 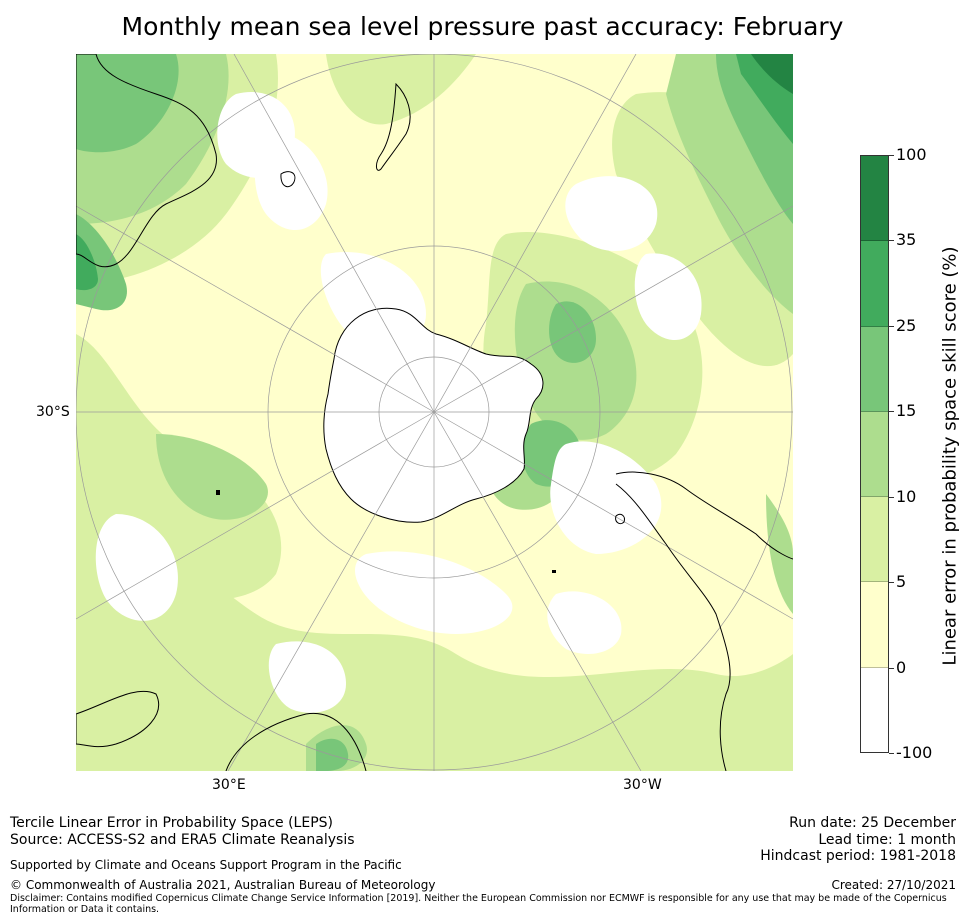 What do you see at coordinates (872, 823) in the screenshot?
I see `footer-run-date: Run date: 25 December` at bounding box center [872, 823].